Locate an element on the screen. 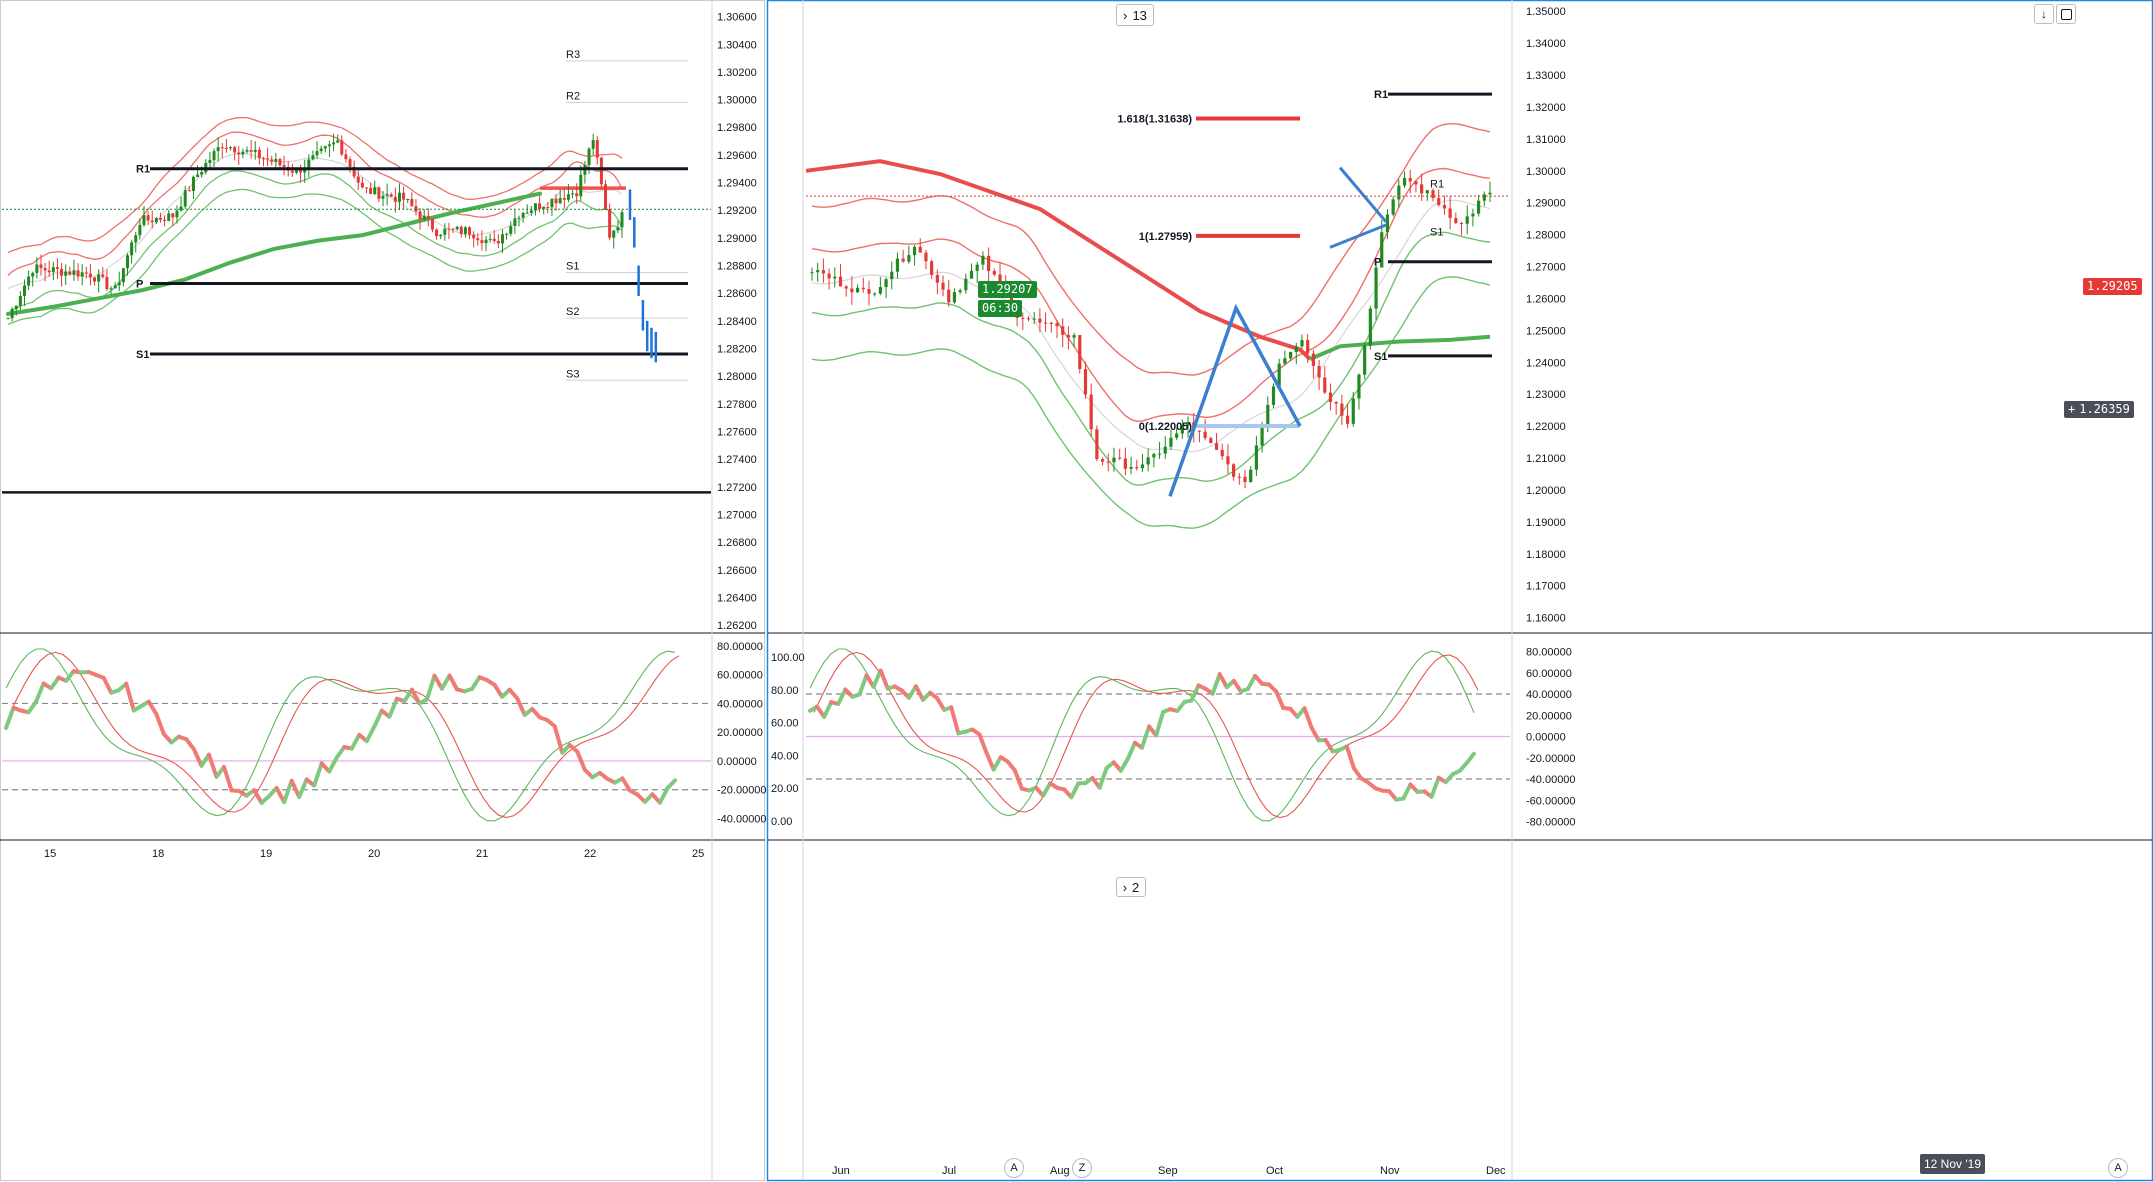  fib-label: 0(1.22005) is located at coordinates (1166, 427).